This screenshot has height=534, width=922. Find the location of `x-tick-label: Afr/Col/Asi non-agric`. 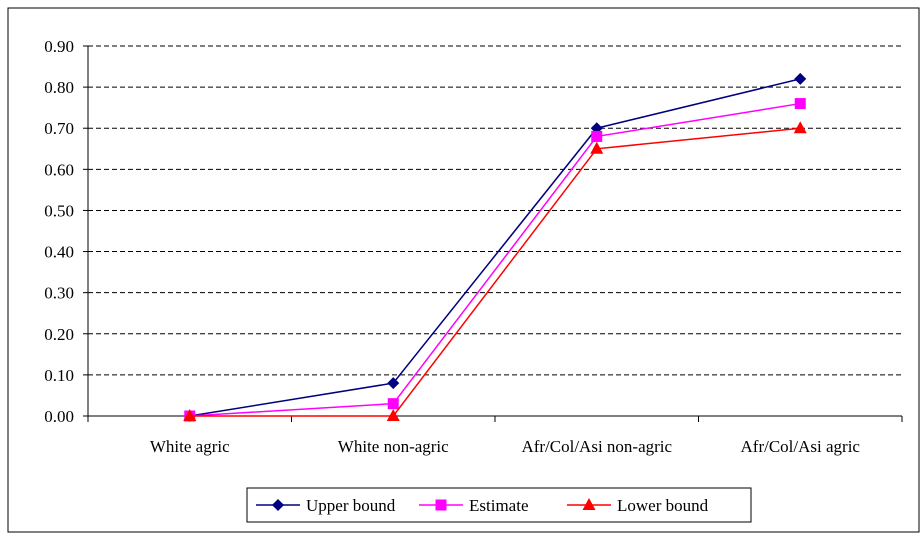

x-tick-label: Afr/Col/Asi non-agric is located at coordinates (596, 446).